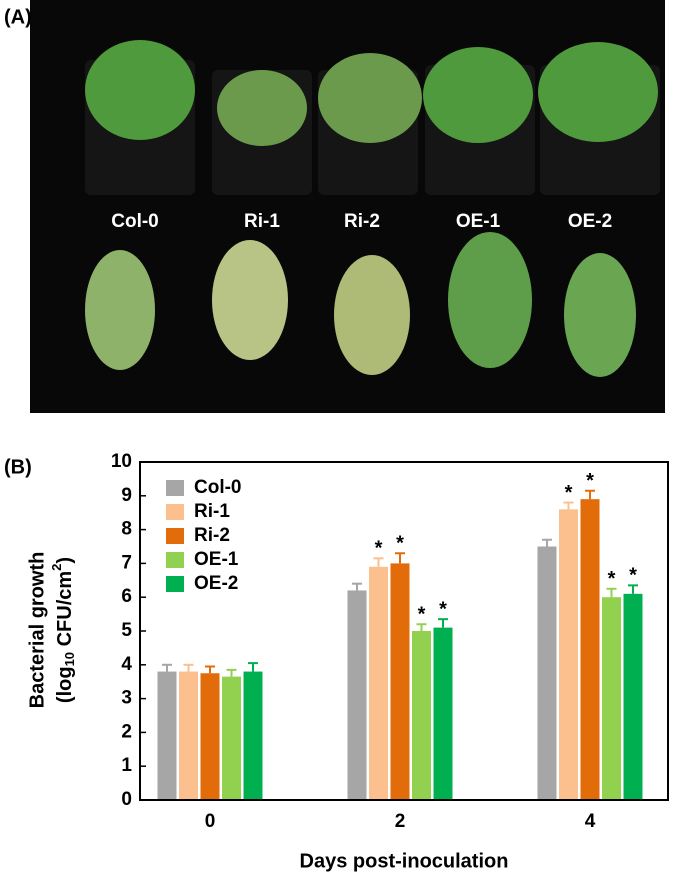  I want to click on legend-label: Col-0, so click(218, 487).